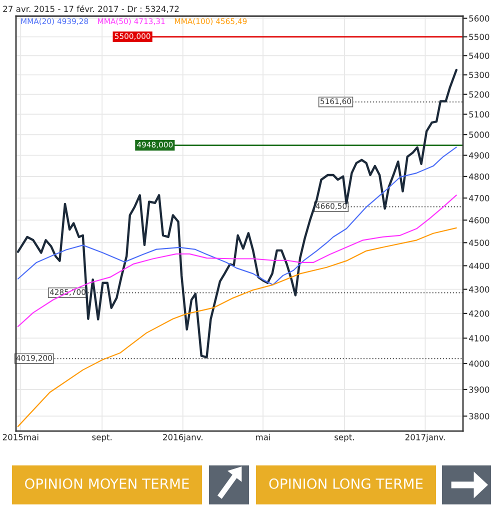 Image resolution: width=500 pixels, height=520 pixels. What do you see at coordinates (479, 289) in the screenshot?
I see `y-tick-label: 4300` at bounding box center [479, 289].